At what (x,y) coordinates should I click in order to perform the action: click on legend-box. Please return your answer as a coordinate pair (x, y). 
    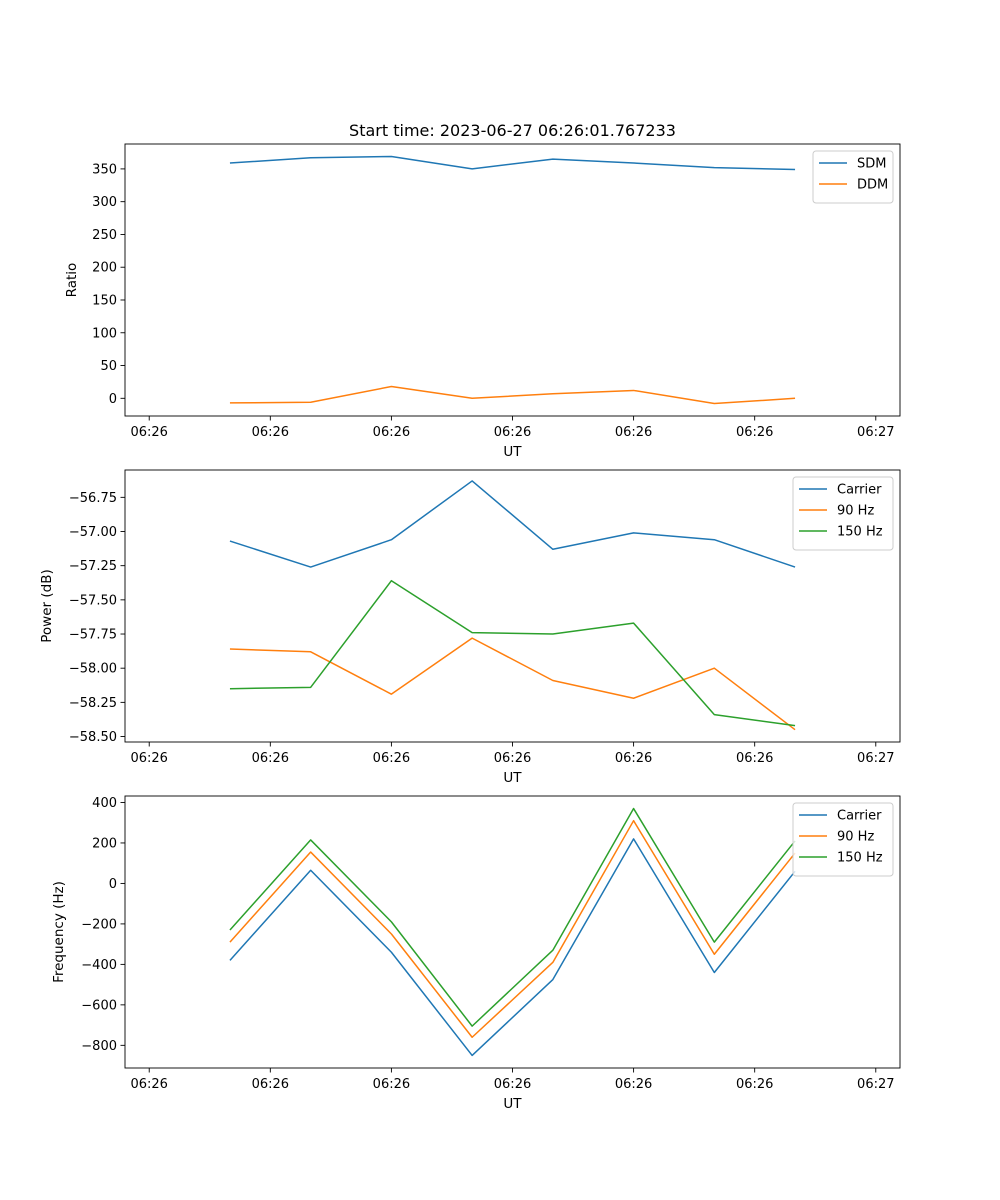
    Looking at the image, I should click on (853, 177).